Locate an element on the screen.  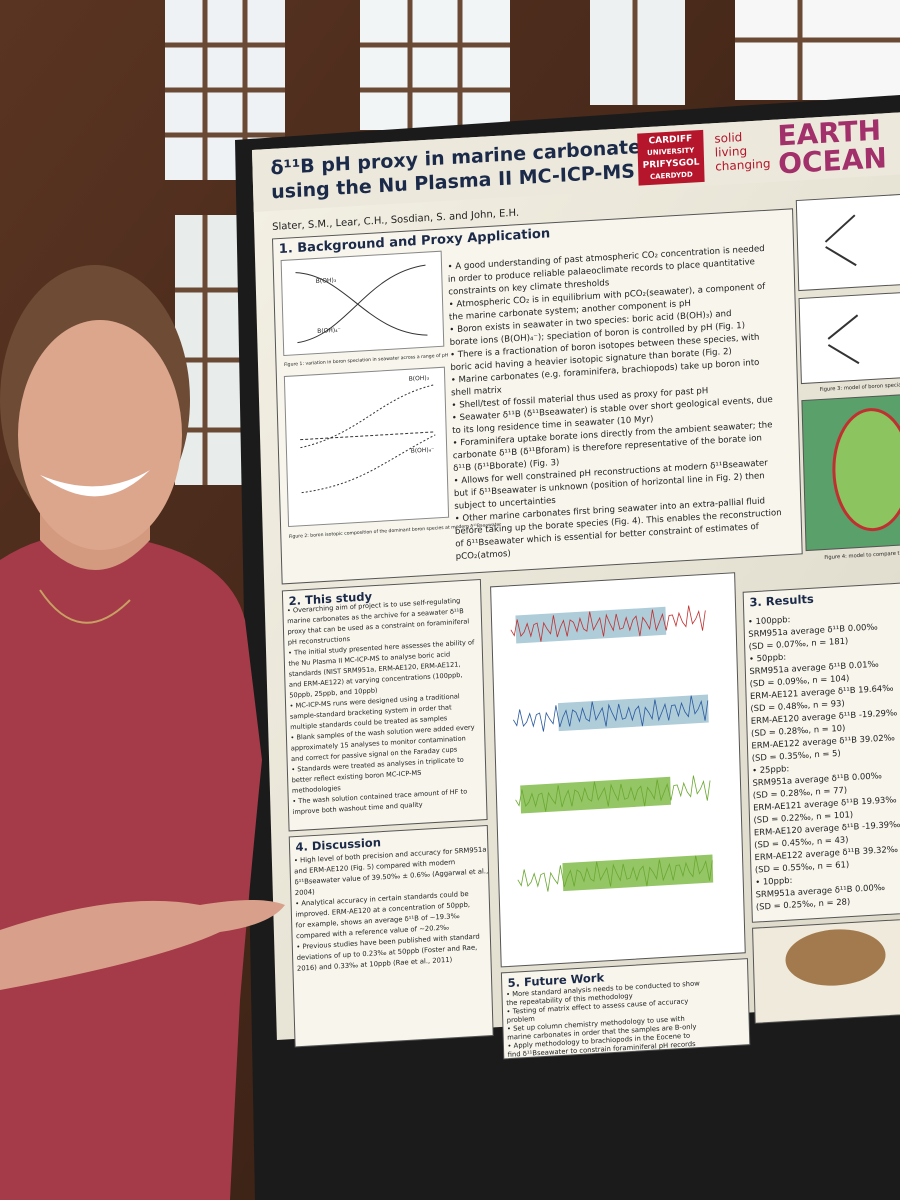
school-name: OCEAN is located at coordinates (832, 160).